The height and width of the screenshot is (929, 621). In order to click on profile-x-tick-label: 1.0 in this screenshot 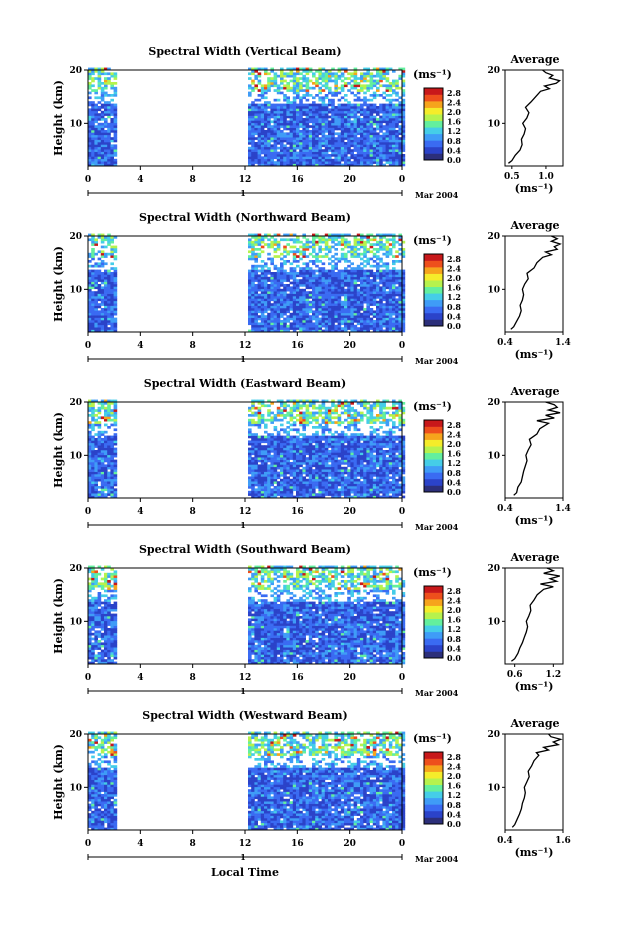, I will do `click(546, 177)`.